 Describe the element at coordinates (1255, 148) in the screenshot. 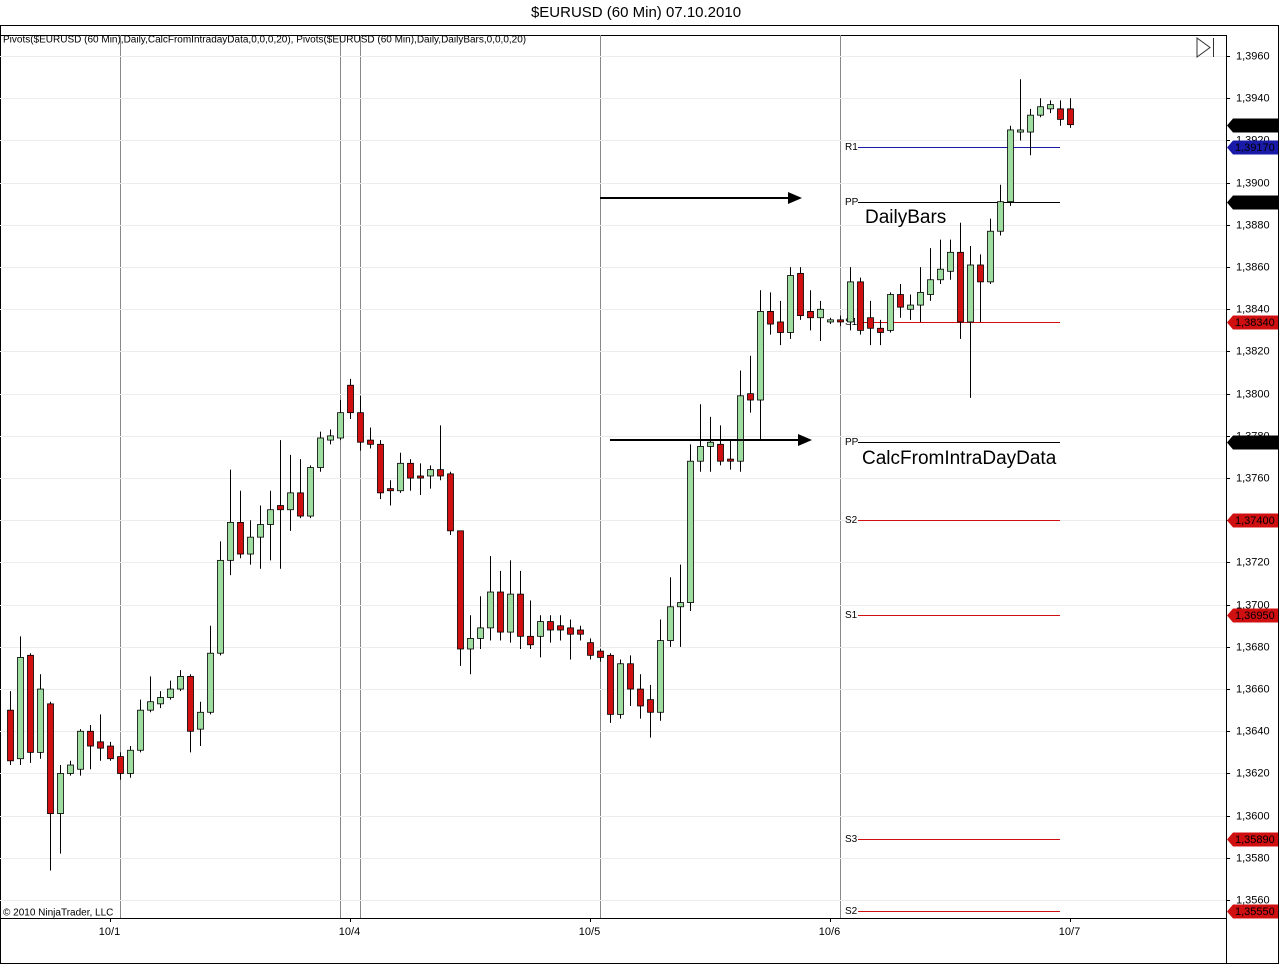

I see `price-marker-label: 1,39170` at that location.